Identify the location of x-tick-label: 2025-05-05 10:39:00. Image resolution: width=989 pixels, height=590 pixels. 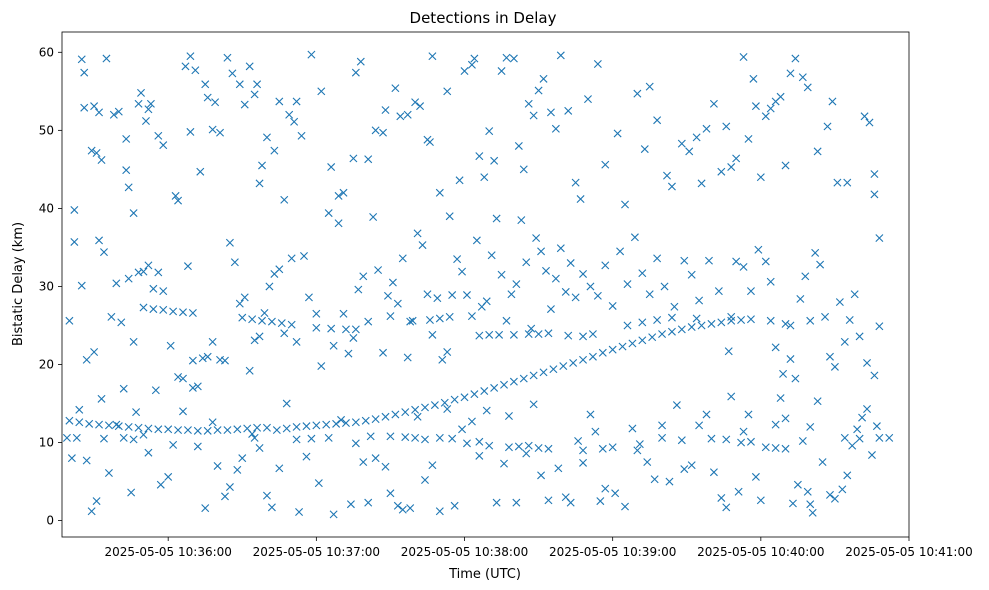
(612, 552).